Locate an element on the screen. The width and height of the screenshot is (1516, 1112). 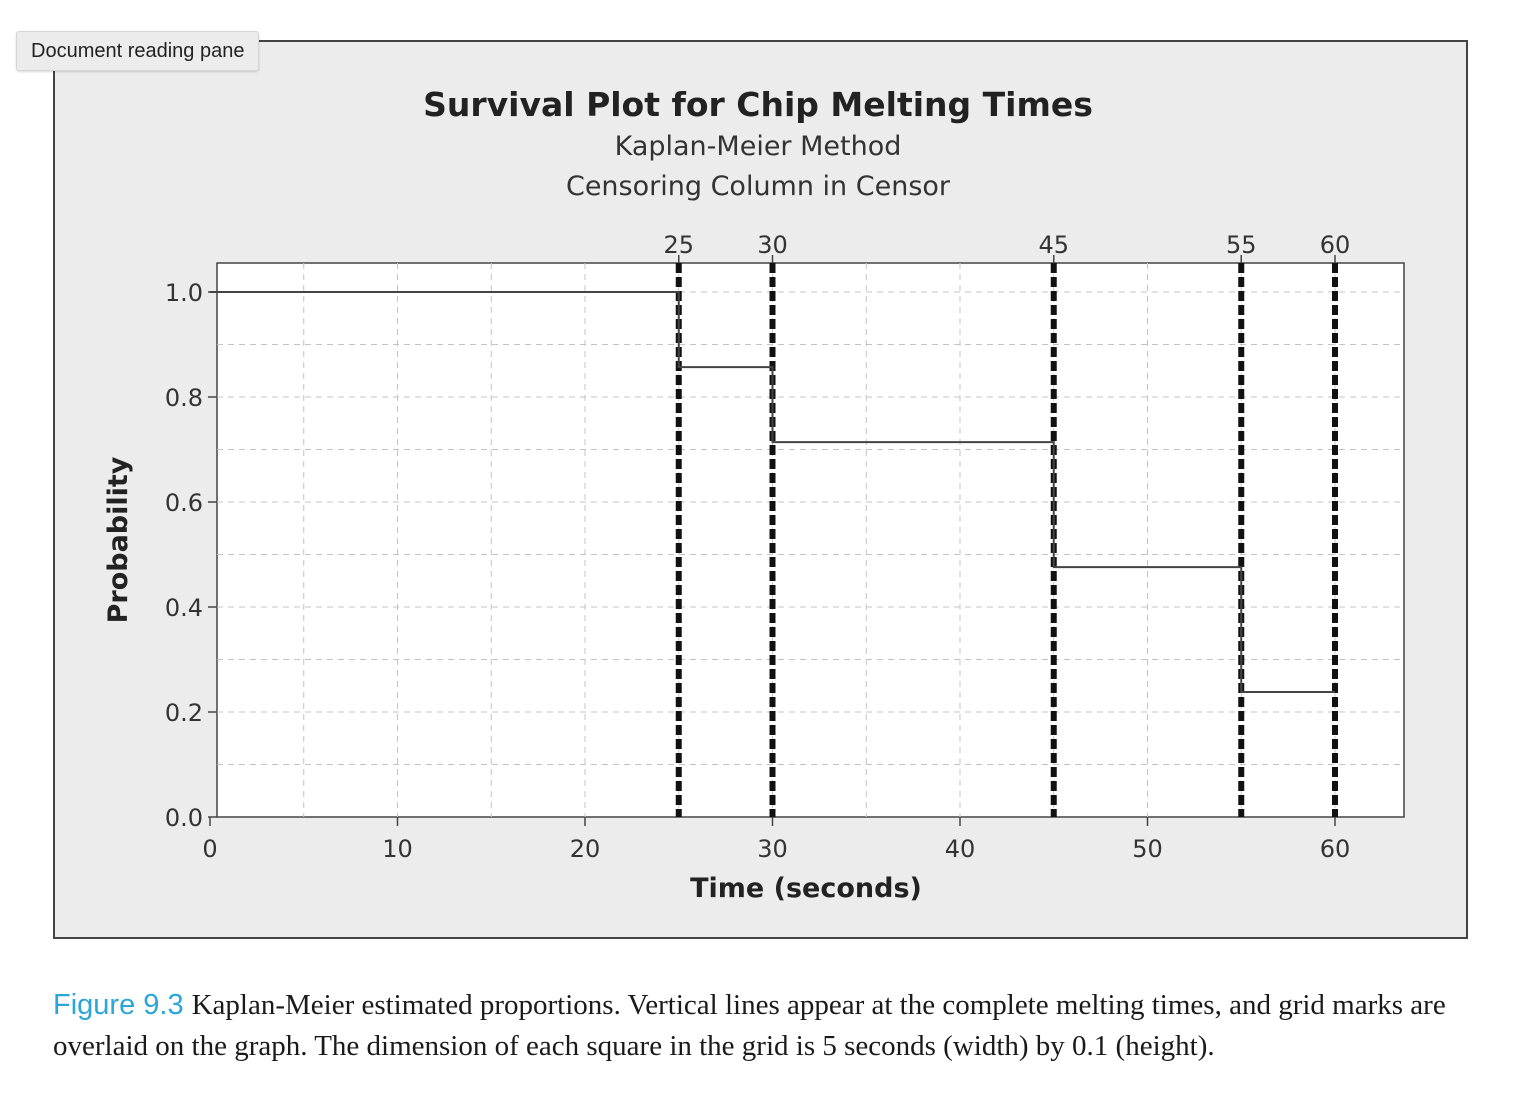
chart-title: Survival Plot for Chip Melting Times is located at coordinates (758, 104).